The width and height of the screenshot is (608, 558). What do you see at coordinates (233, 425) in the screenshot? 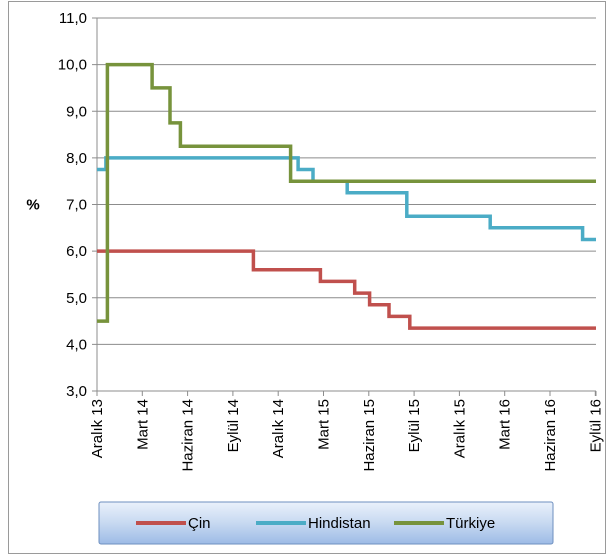
I see `x-tick-label: Eylül 14` at bounding box center [233, 425].